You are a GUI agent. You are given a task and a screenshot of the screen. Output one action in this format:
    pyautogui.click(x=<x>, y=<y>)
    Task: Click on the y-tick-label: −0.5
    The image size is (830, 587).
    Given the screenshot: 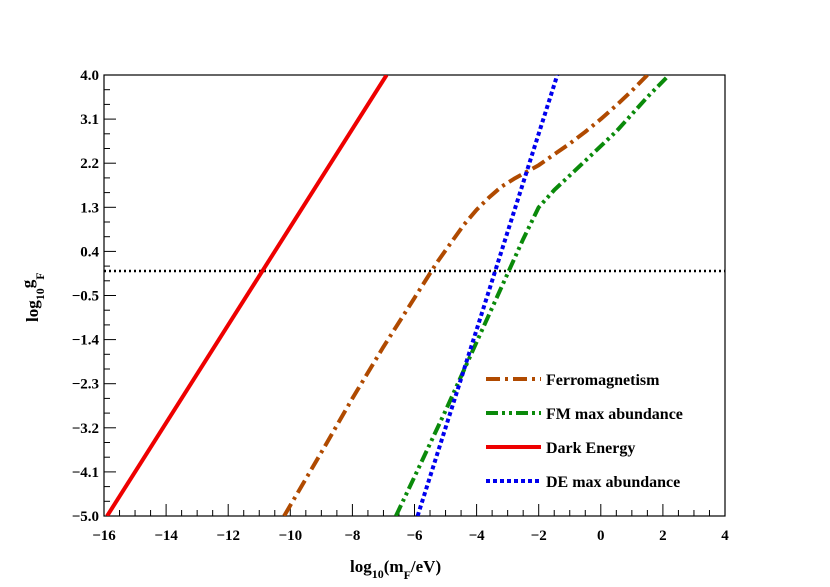 What is the action you would take?
    pyautogui.click(x=85, y=297)
    